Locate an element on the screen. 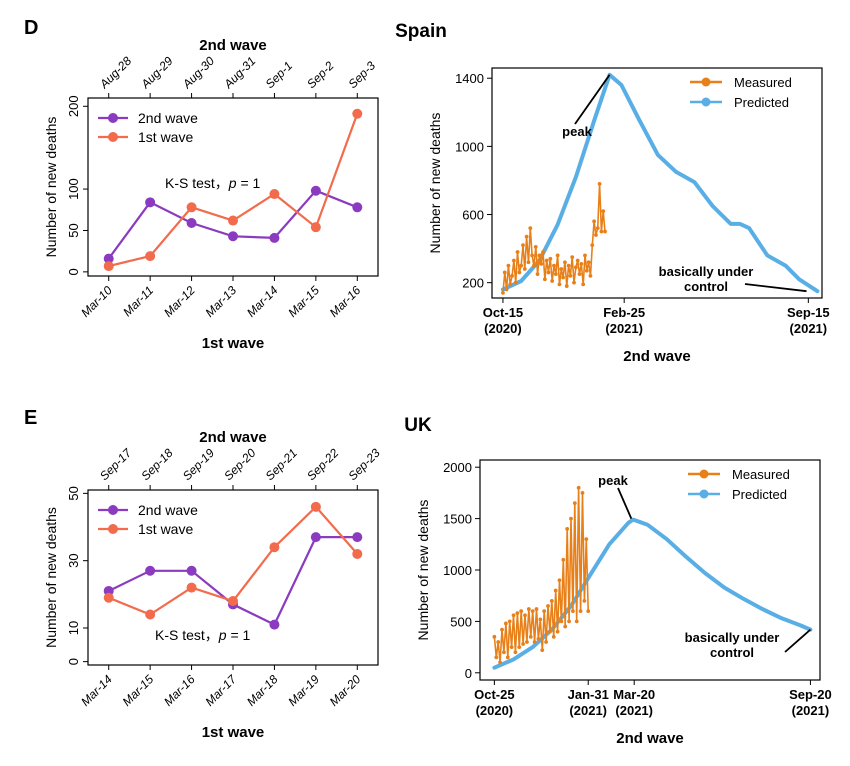 This screenshot has width=850, height=766. annotation-label: control is located at coordinates (732, 652).